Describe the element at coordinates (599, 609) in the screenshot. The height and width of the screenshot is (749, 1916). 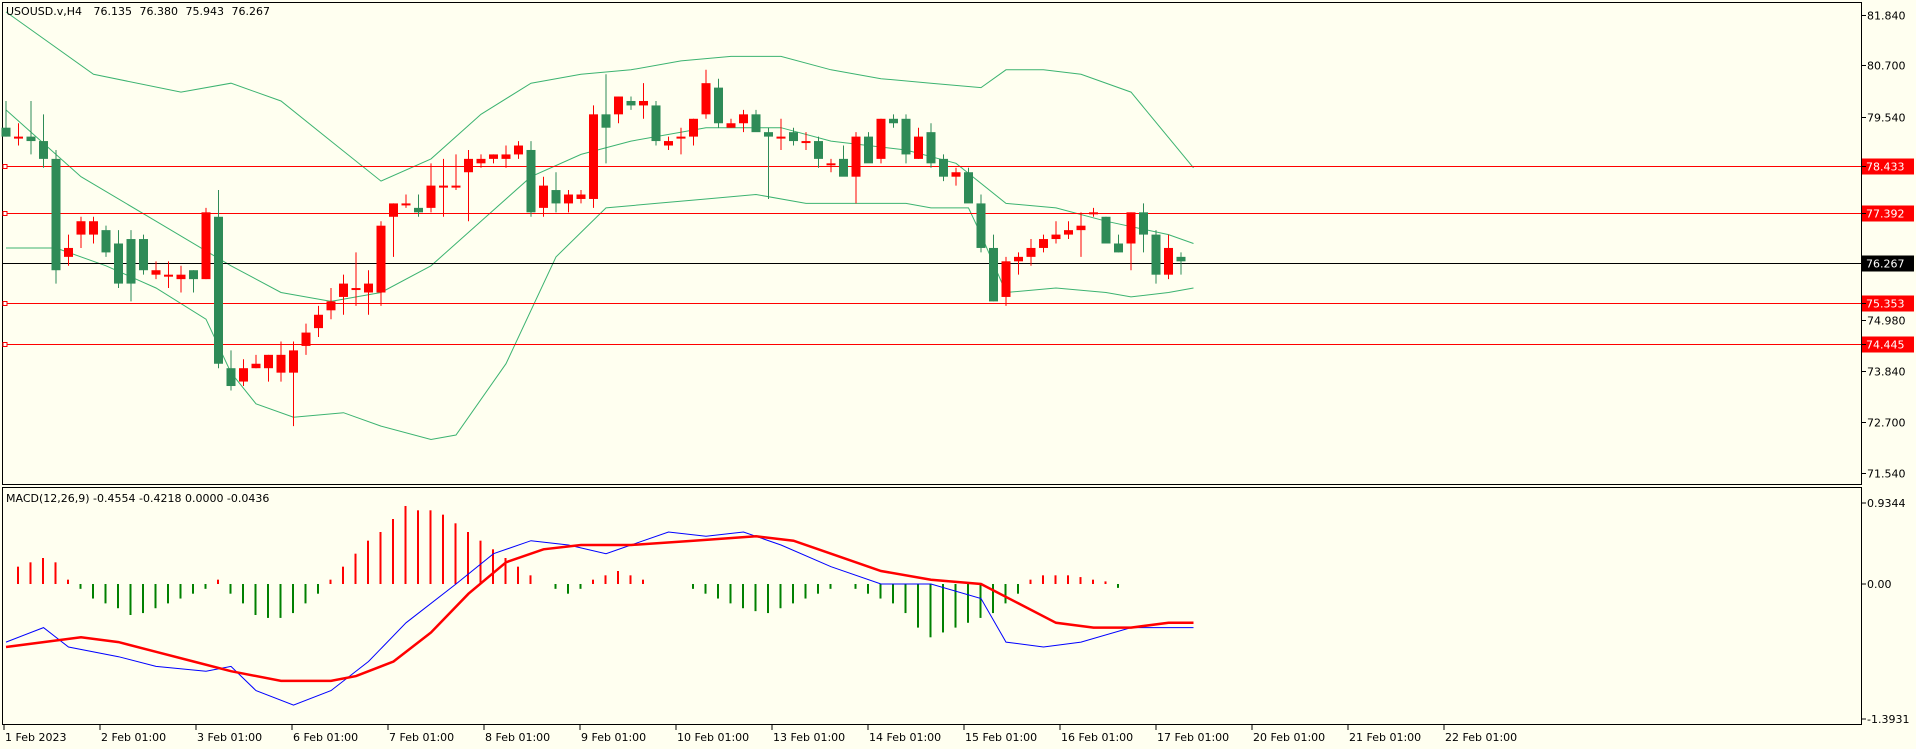
I see `macd-signal-line` at that location.